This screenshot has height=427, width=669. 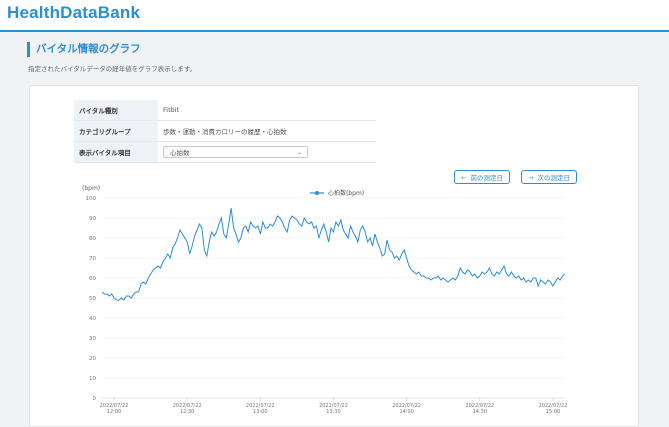 I want to click on page-description: 指定されたバイタルデータの経年値をグラフ表示します。, so click(x=112, y=69).